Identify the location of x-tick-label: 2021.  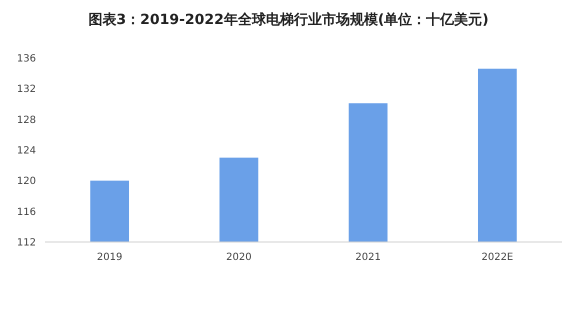
(368, 257).